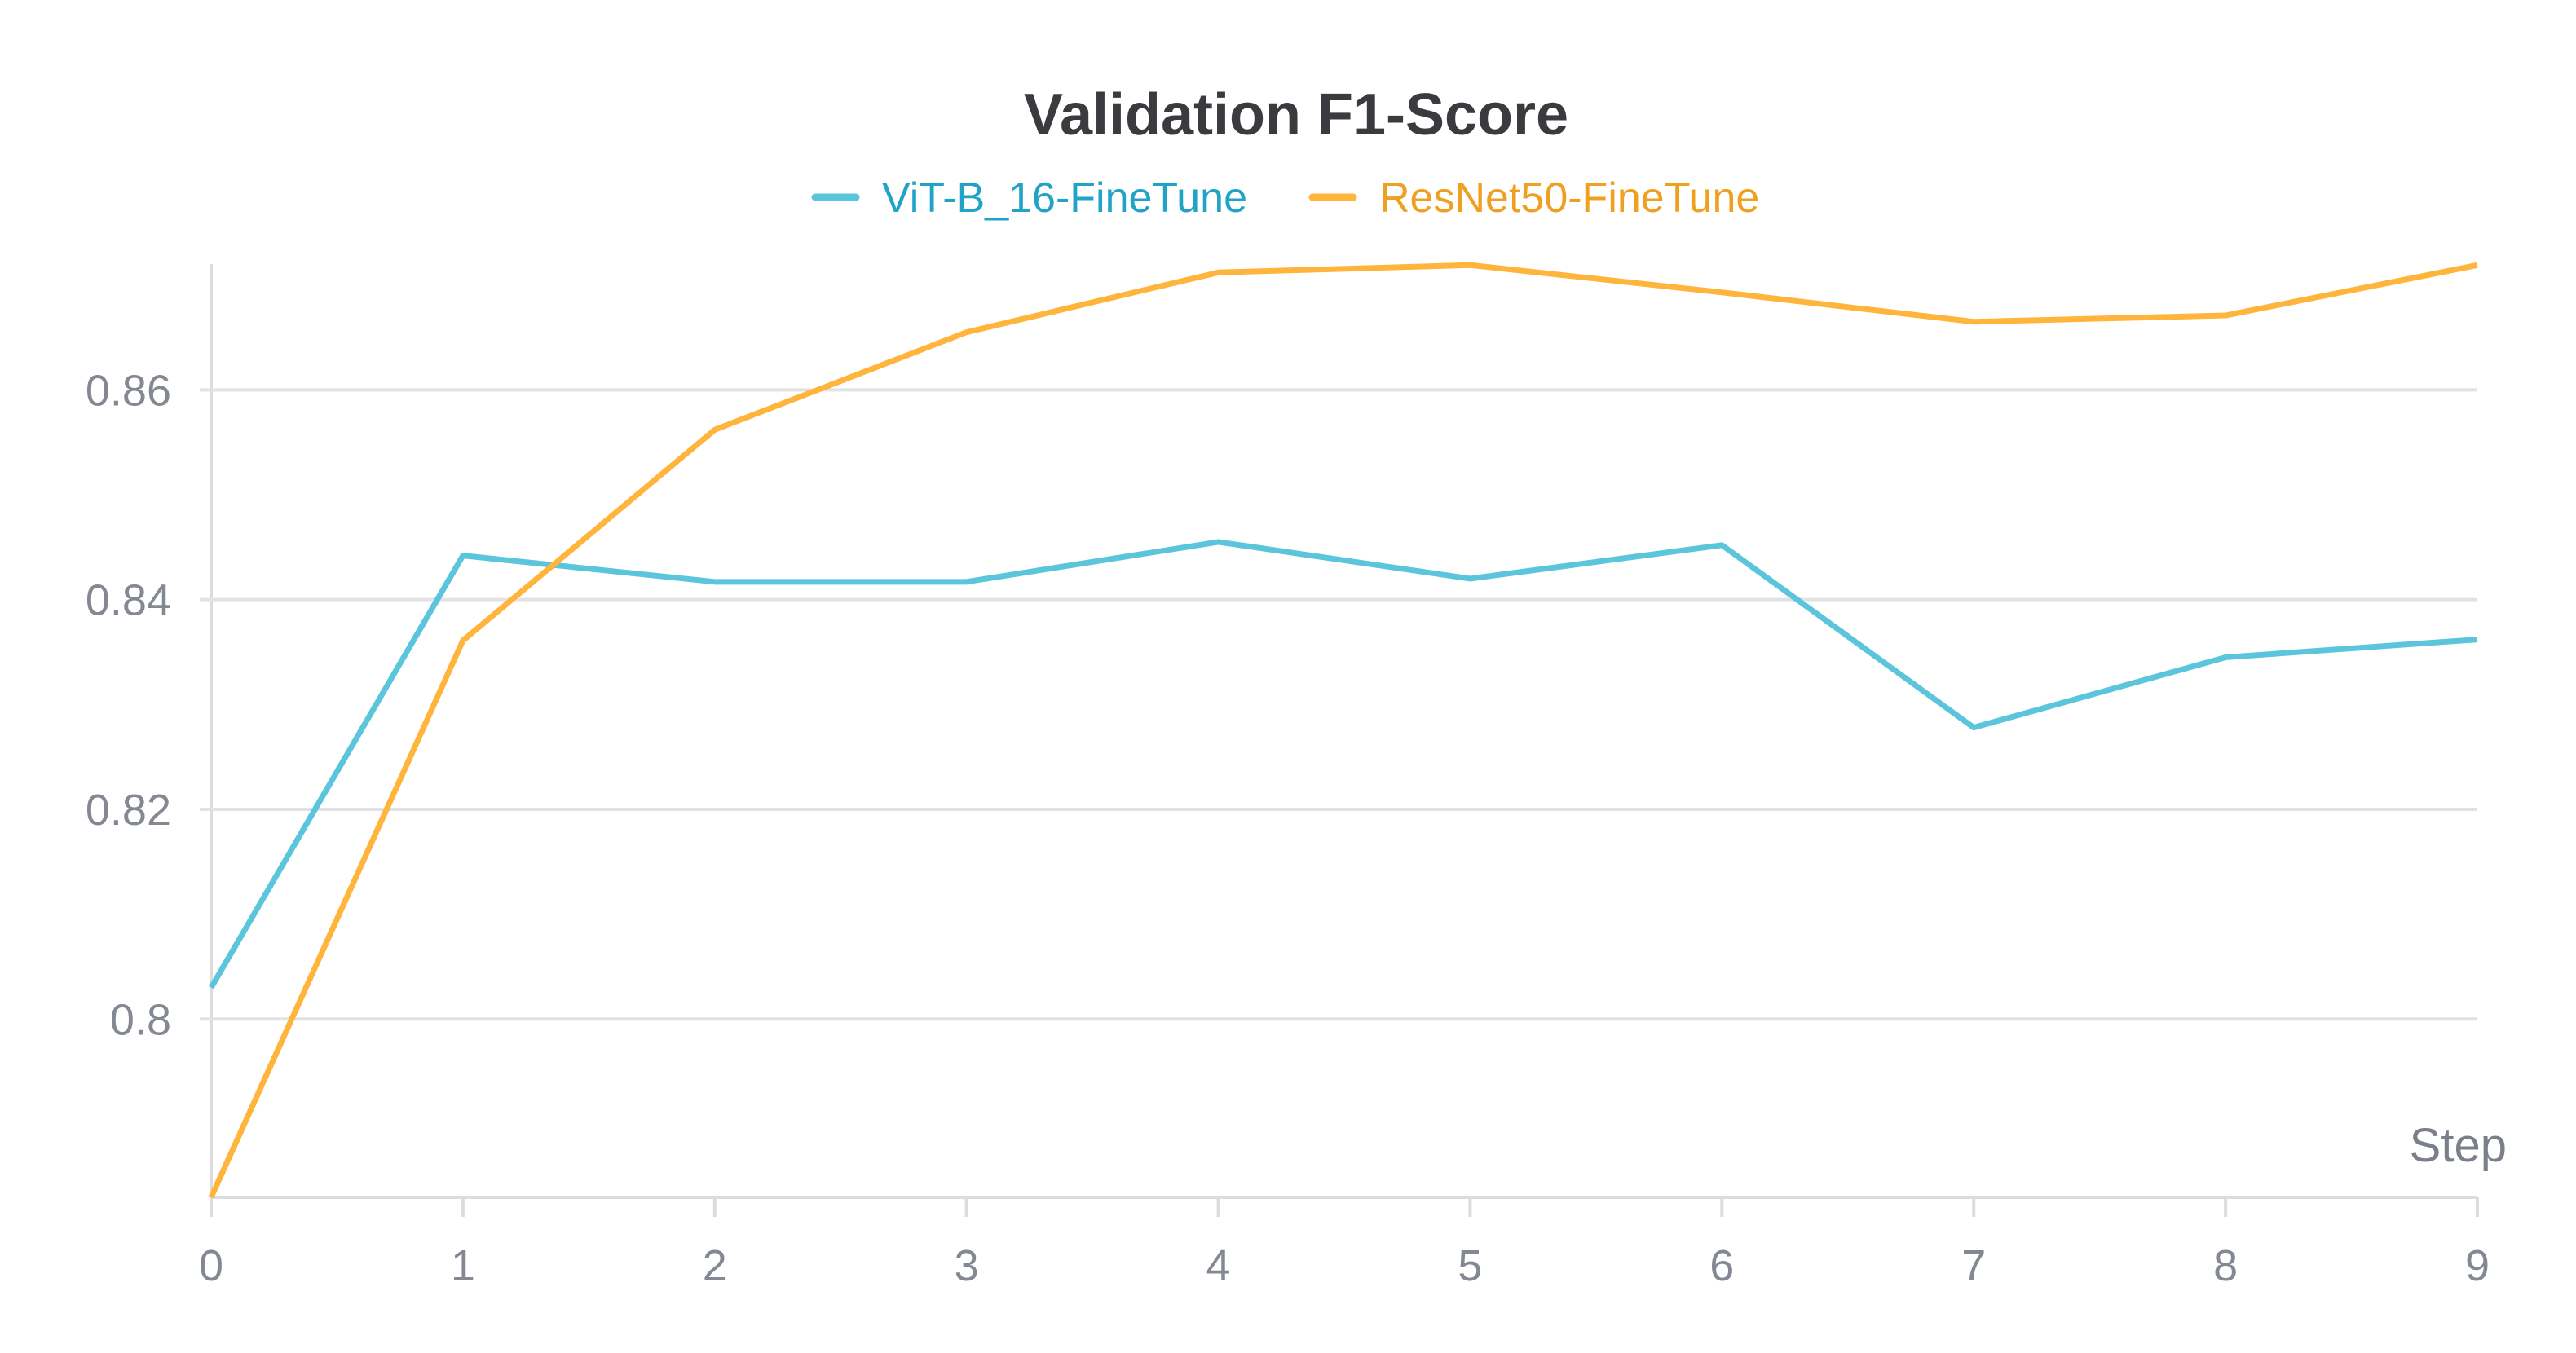  Describe the element at coordinates (1973, 1265) in the screenshot. I see `x-tick-label: 7` at that location.